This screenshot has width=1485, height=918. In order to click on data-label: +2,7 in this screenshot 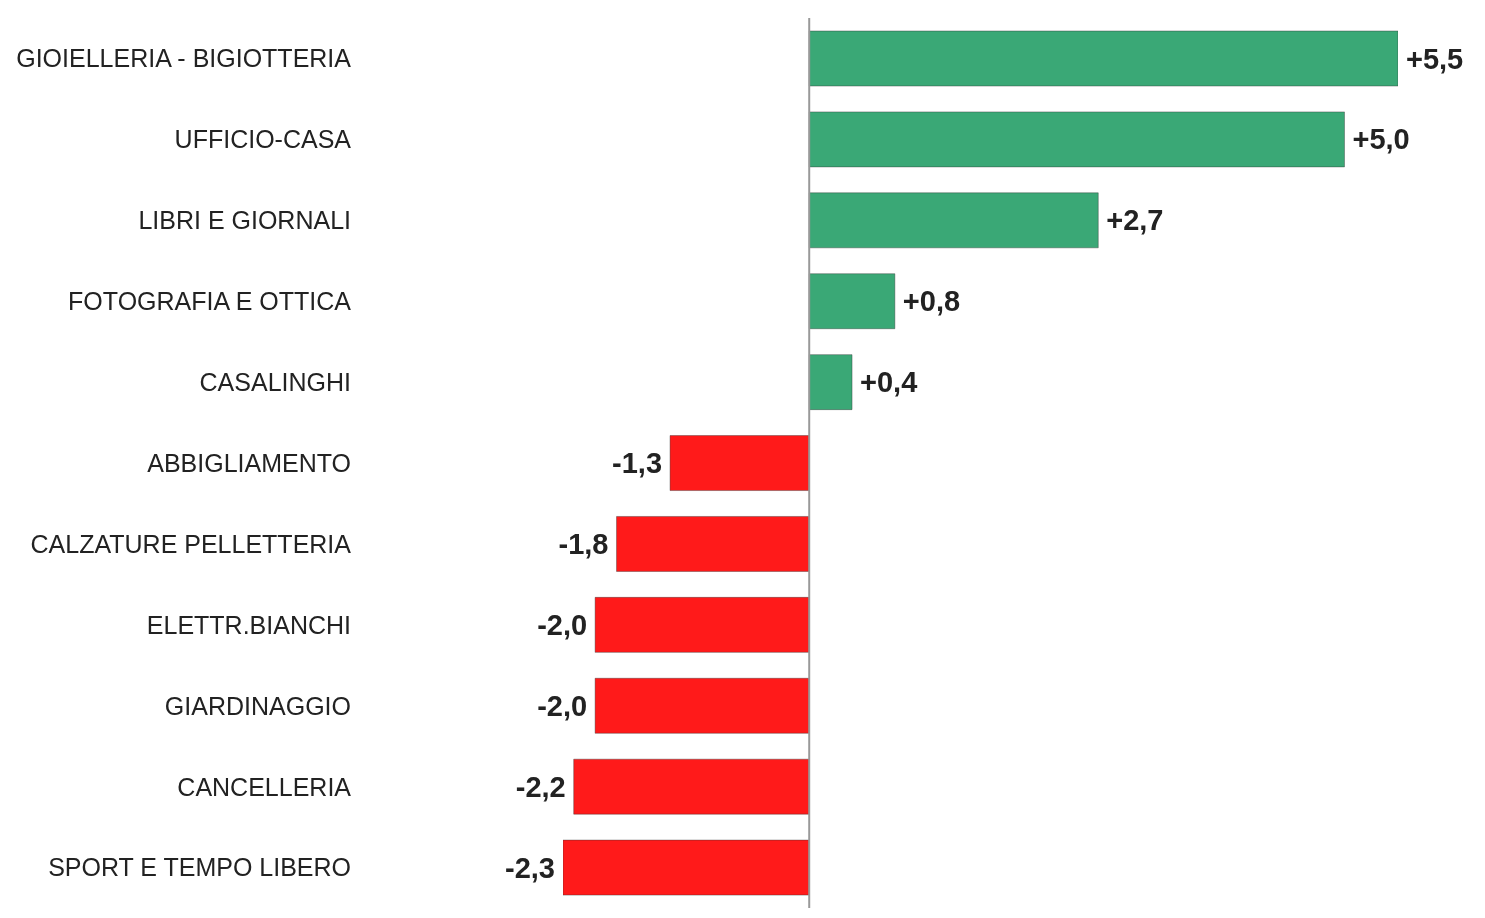, I will do `click(1135, 220)`.